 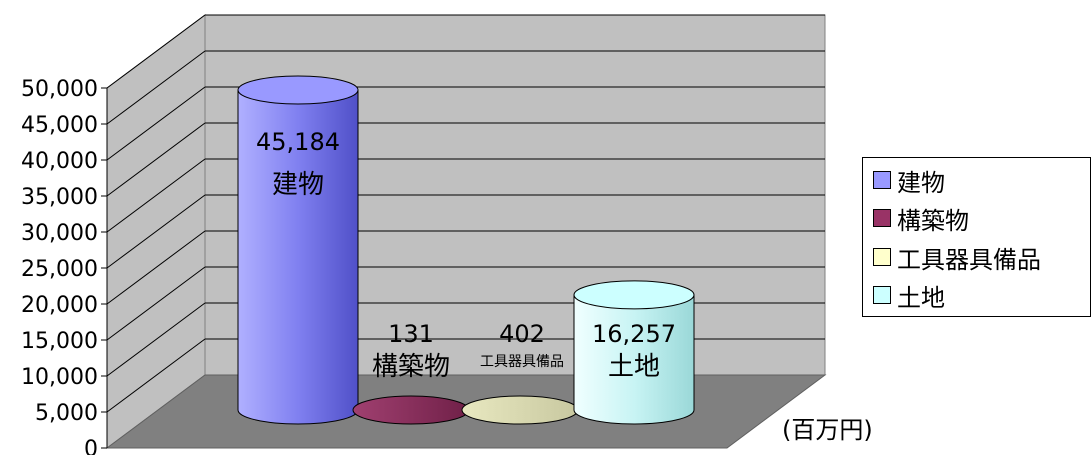 I want to click on y-tick-label: 45,000, so click(x=59, y=125).